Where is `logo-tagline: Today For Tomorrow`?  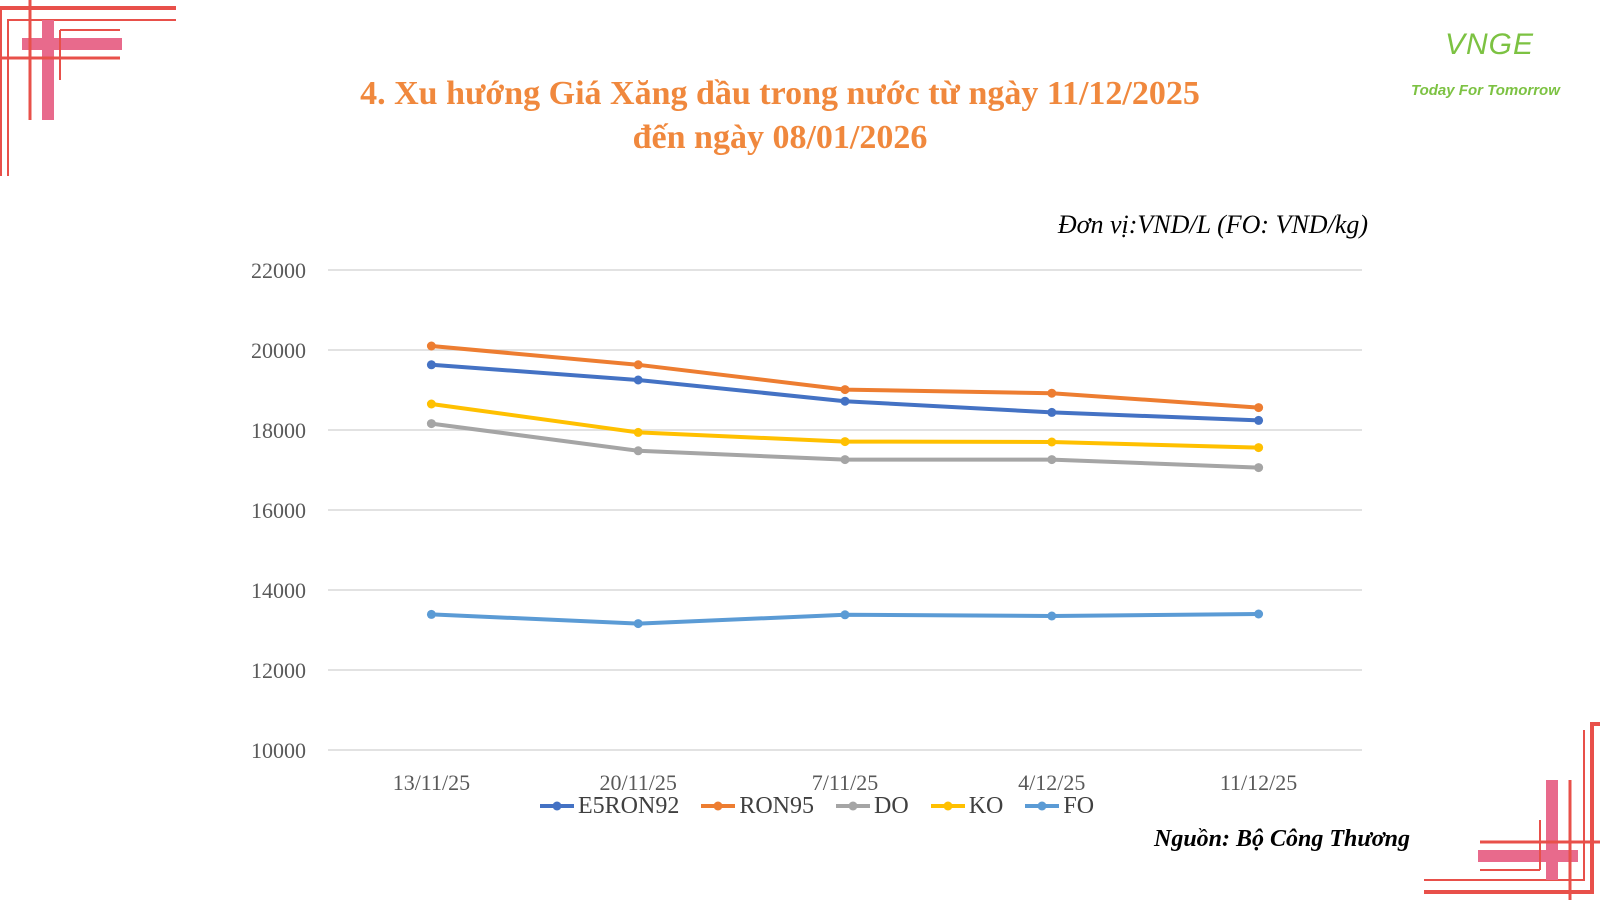
logo-tagline: Today For Tomorrow is located at coordinates (1485, 90).